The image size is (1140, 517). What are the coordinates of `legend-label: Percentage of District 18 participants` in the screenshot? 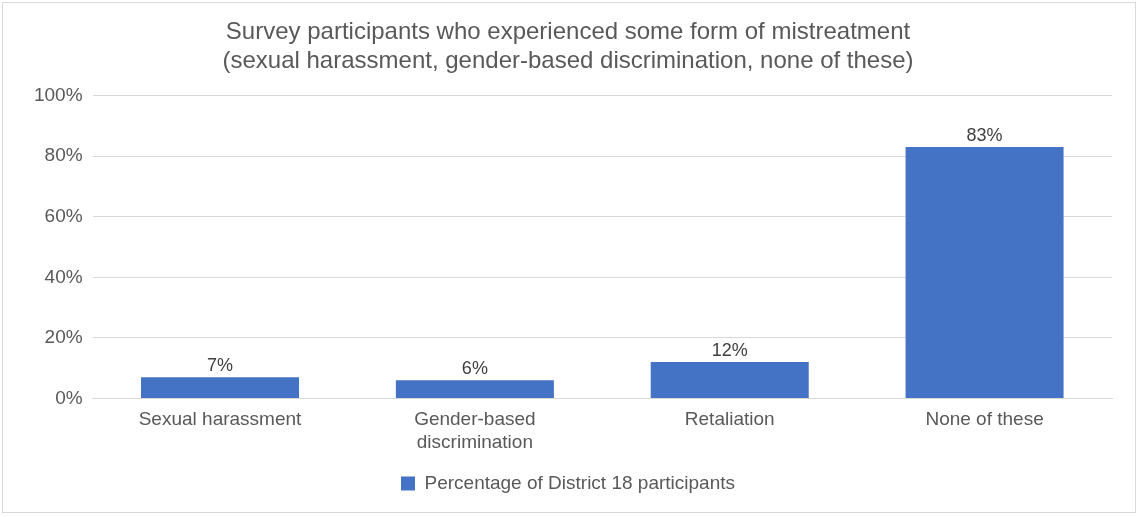 It's located at (580, 482).